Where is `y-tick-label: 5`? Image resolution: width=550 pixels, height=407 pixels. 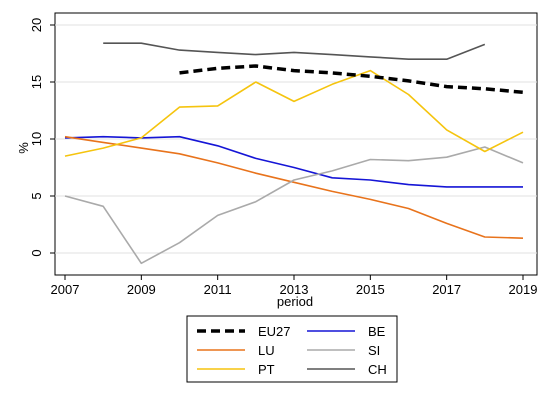 y-tick-label: 5 is located at coordinates (36, 195).